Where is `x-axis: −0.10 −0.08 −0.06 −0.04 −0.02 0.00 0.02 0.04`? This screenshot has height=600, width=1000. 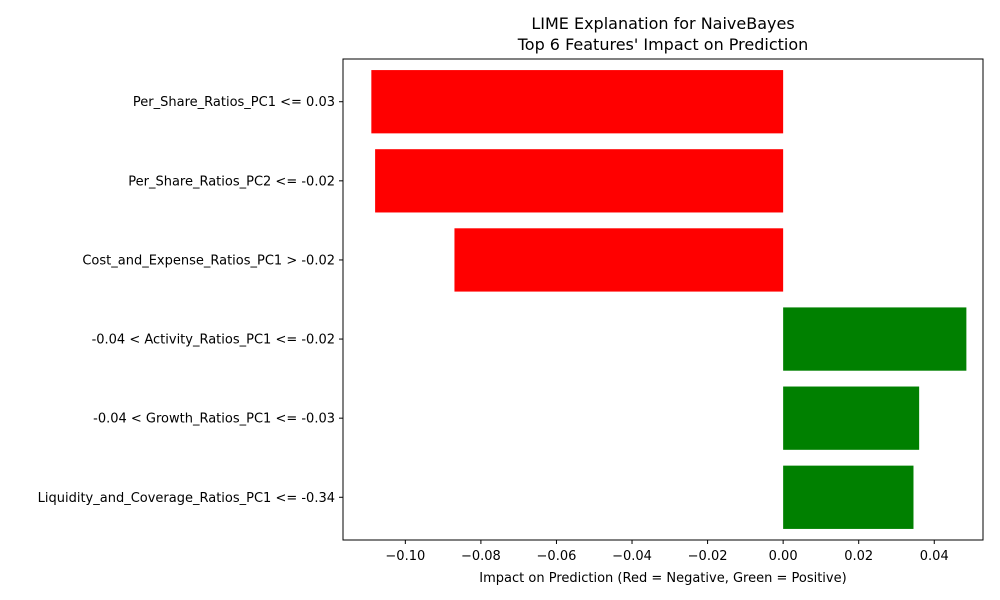 x-axis: −0.10 −0.08 −0.06 −0.04 −0.02 0.00 0.02 0.04 is located at coordinates (667, 552).